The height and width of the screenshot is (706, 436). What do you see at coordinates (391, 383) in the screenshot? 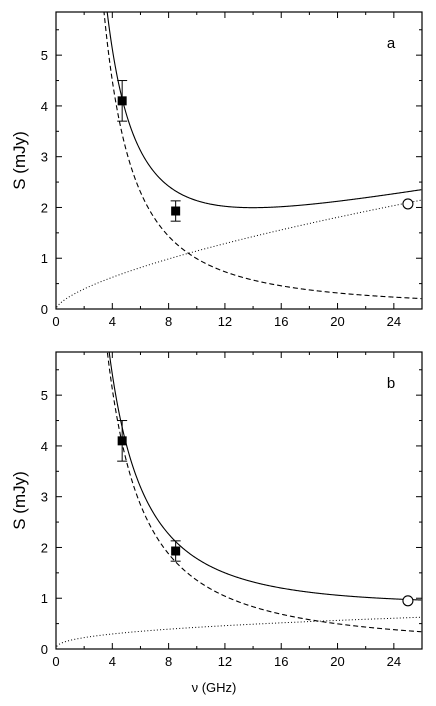
I see `panel-label: b` at bounding box center [391, 383].